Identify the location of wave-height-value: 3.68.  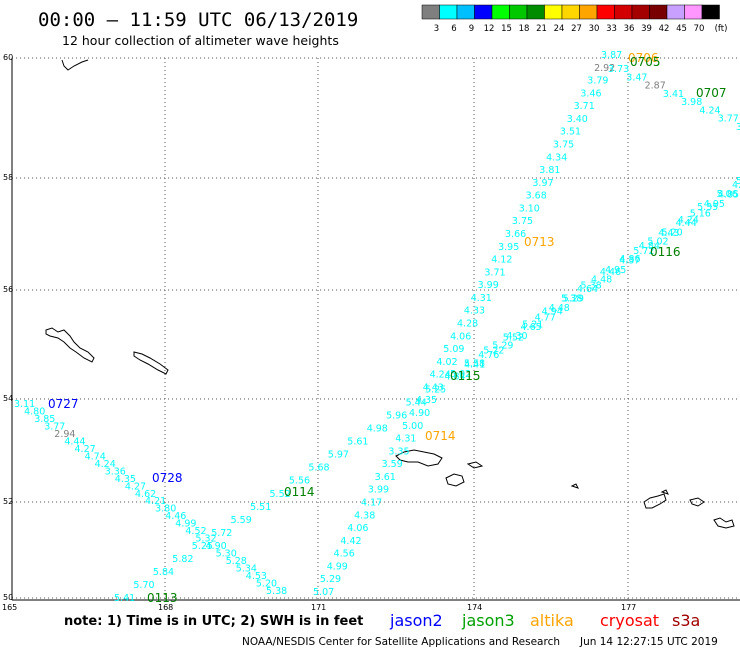
(536, 196).